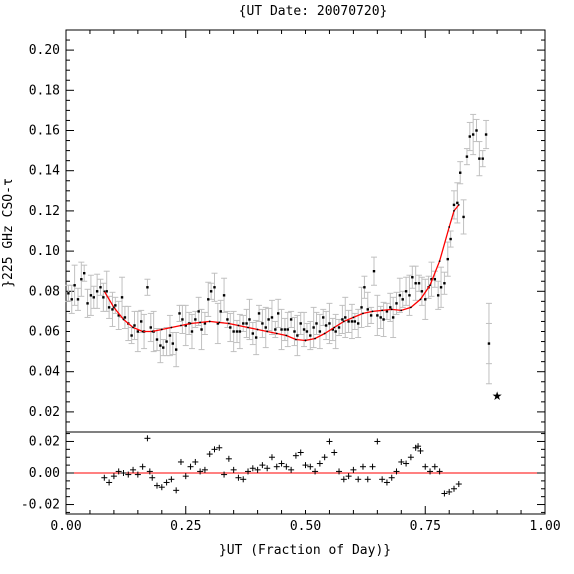  I want to click on x-tick-label: 0.00, so click(65, 526).